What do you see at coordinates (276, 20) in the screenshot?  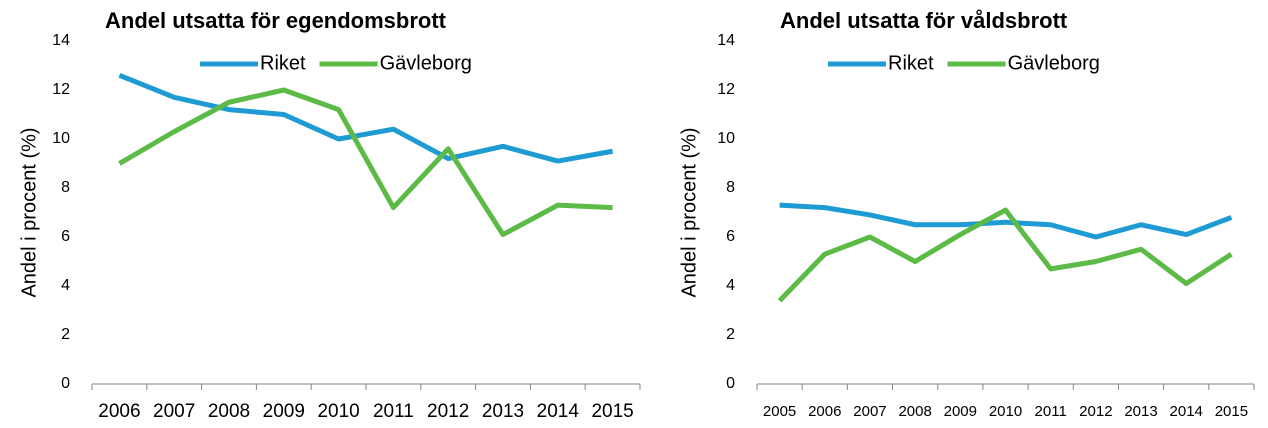 I see `chart-title: Andel utsatta för egendomsbrott` at bounding box center [276, 20].